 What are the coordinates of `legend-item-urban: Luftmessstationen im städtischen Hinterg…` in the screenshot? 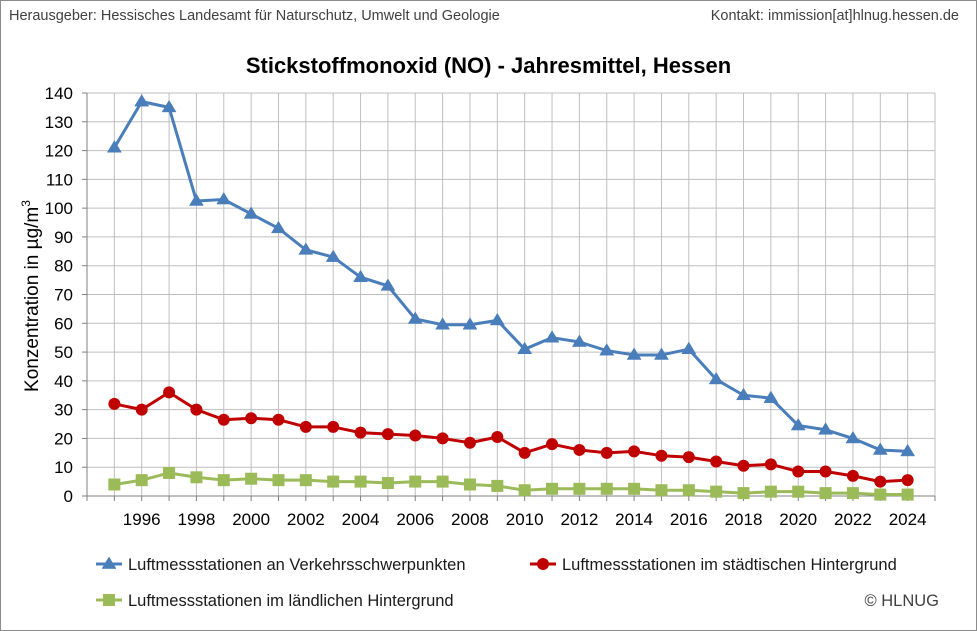 It's located at (713, 565).